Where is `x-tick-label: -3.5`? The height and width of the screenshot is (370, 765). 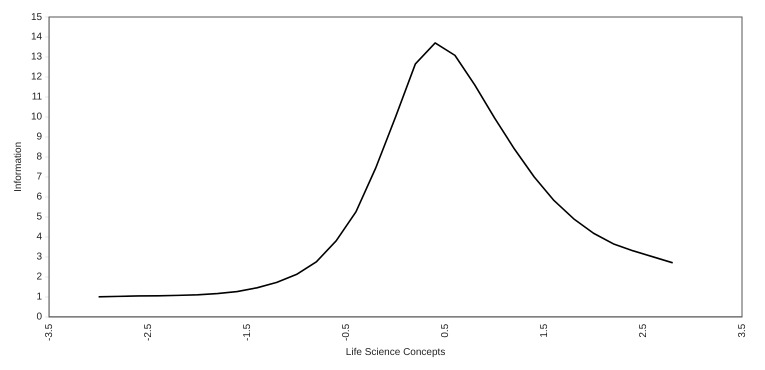 x-tick-label: -3.5 is located at coordinates (49, 332).